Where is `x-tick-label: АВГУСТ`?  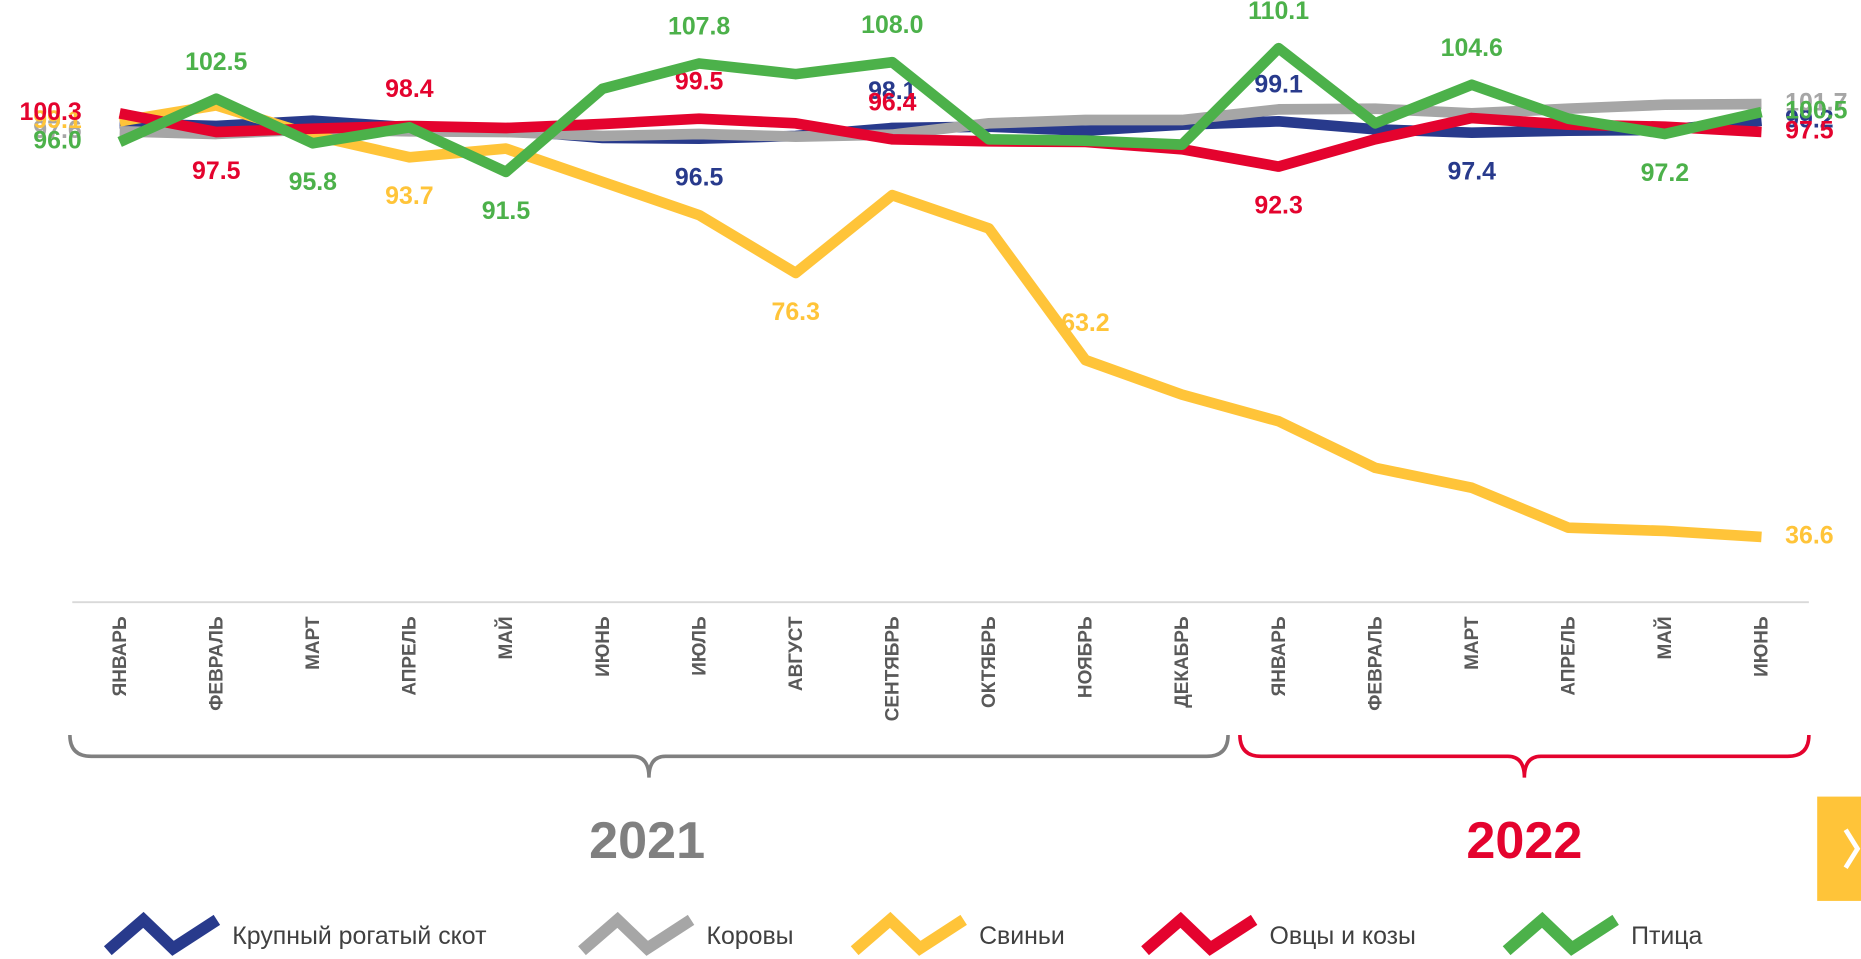 x-tick-label: АВГУСТ is located at coordinates (796, 653).